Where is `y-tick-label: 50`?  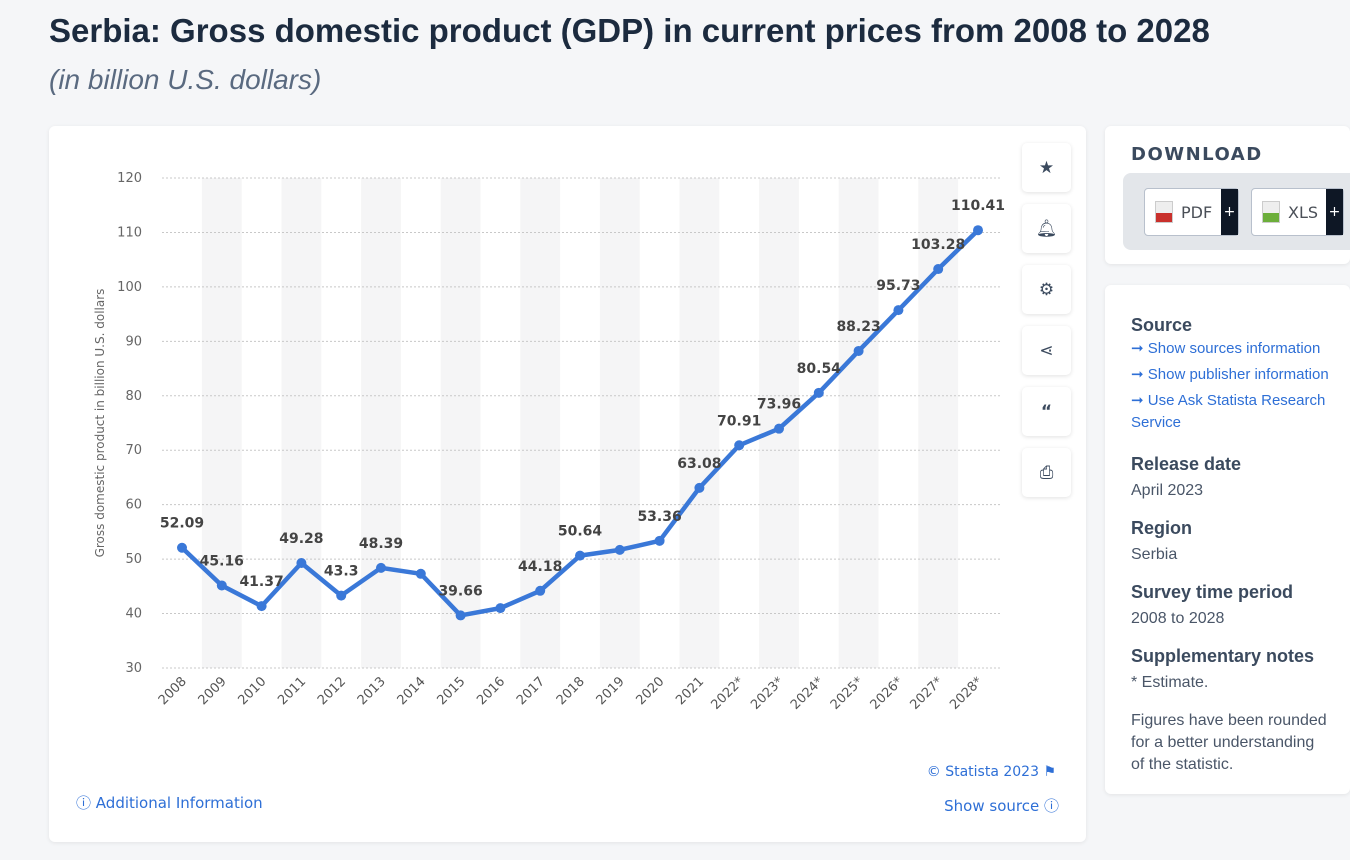 y-tick-label: 50 is located at coordinates (133, 559).